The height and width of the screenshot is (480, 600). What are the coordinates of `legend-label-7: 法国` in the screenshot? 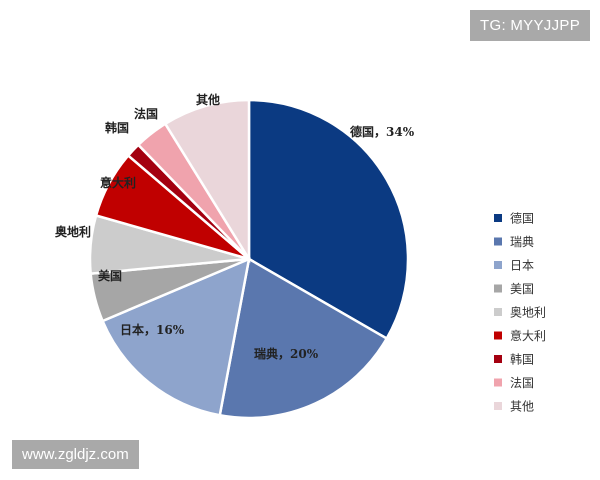 It's located at (522, 383).